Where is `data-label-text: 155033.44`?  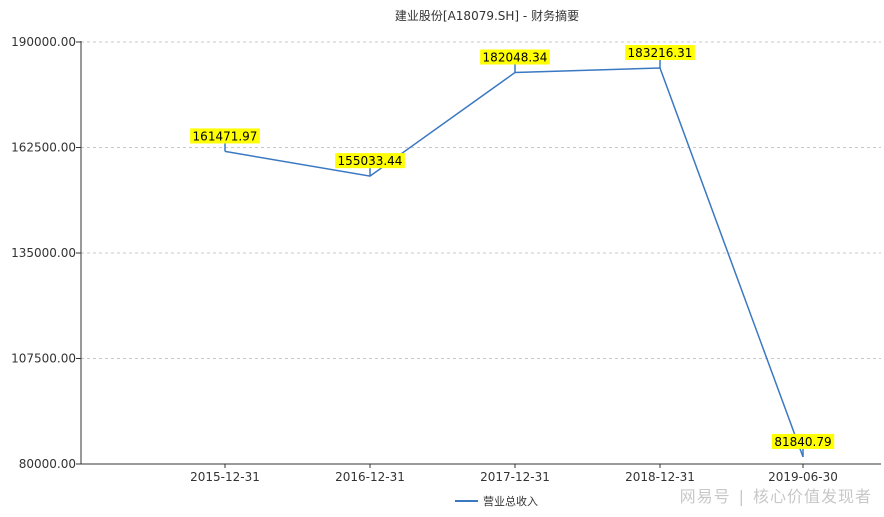
data-label-text: 155033.44 is located at coordinates (370, 161).